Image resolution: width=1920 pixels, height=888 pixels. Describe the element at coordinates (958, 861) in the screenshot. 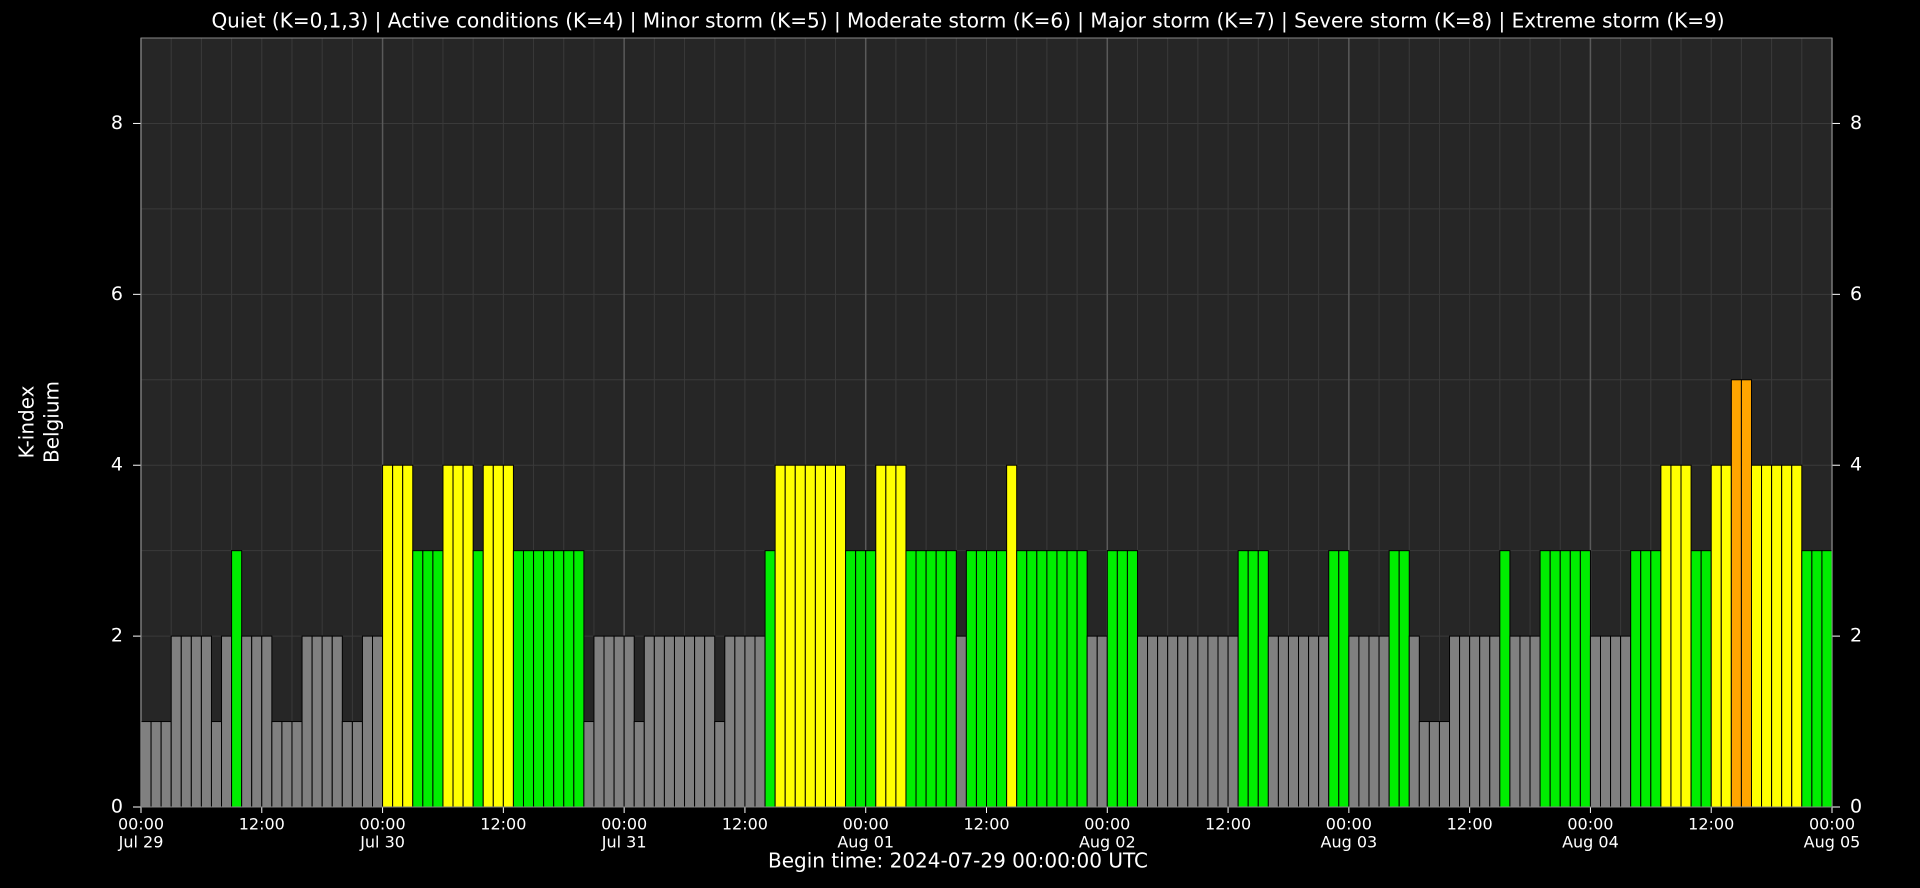

I see `x-axis-label: Begin time: 2024-07-29 00:00:00 UTC` at that location.